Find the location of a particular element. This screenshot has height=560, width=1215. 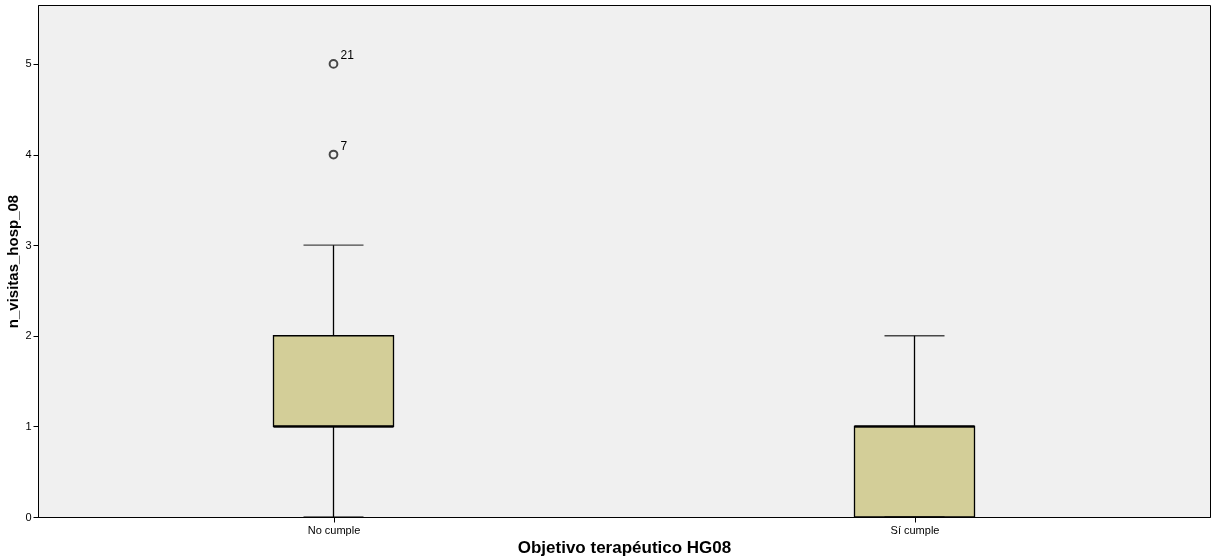

y-tick-label: 3 is located at coordinates (28, 244).